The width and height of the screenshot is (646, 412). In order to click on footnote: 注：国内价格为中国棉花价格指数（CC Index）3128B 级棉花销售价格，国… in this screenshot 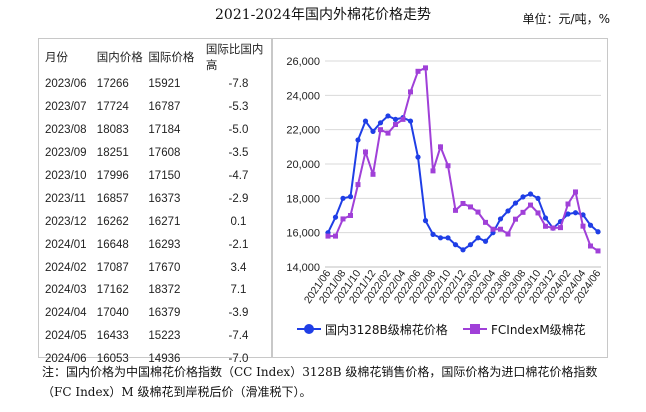, I will do `click(320, 382)`.